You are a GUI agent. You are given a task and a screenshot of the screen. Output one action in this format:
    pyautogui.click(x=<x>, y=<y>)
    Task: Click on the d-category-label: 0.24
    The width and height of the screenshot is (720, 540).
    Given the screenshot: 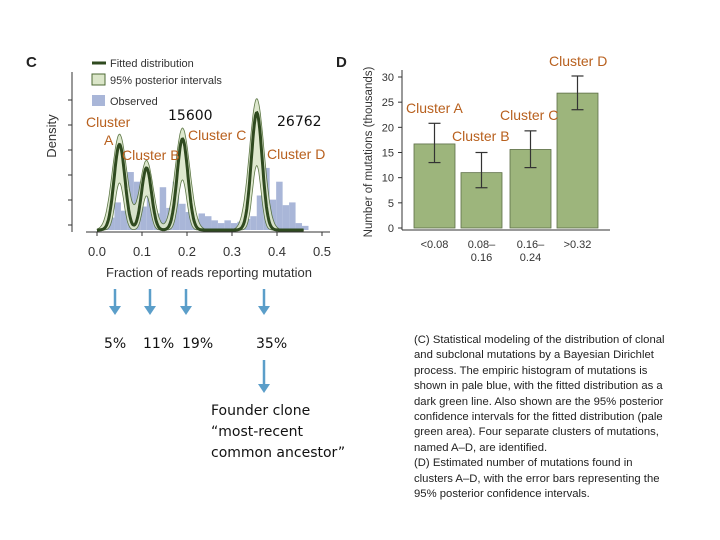 What is the action you would take?
    pyautogui.click(x=530, y=258)
    